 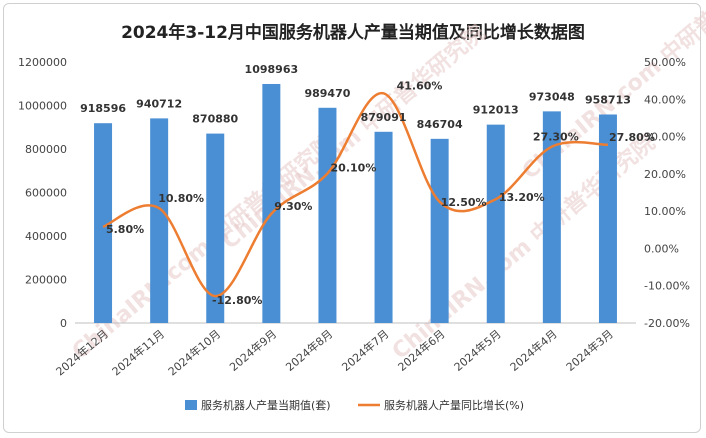 What do you see at coordinates (464, 202) in the screenshot?
I see `line-value-label: 12.50%` at bounding box center [464, 202].